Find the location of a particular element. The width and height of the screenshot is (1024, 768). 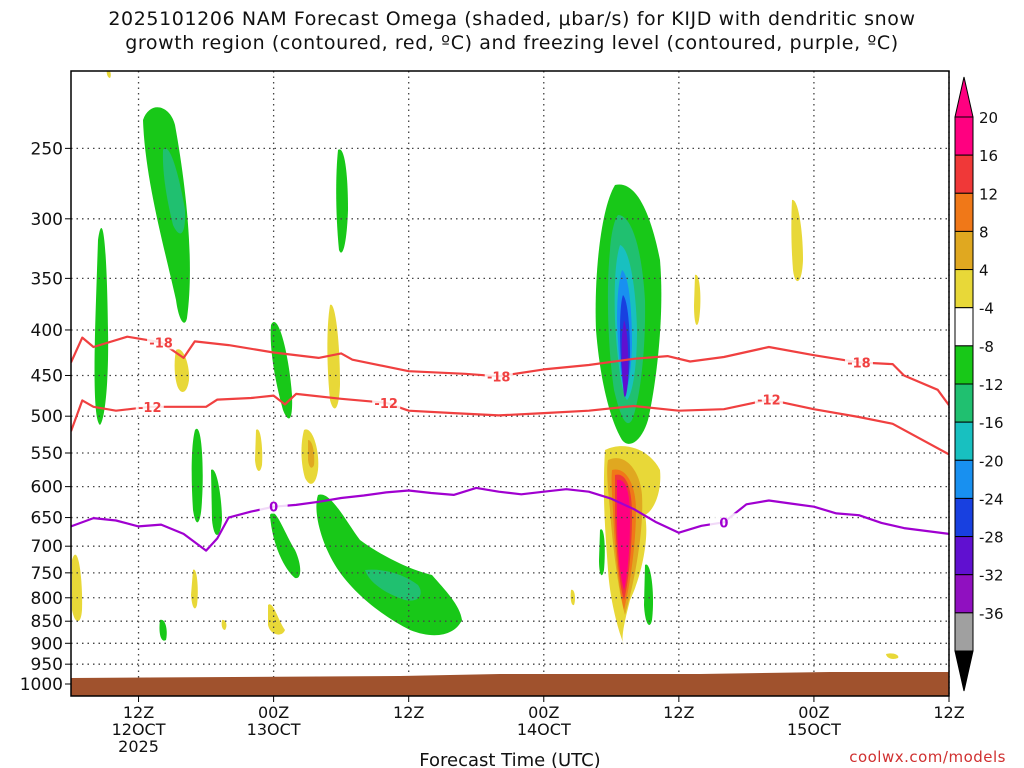

colorbar-label: 12 is located at coordinates (988, 194).